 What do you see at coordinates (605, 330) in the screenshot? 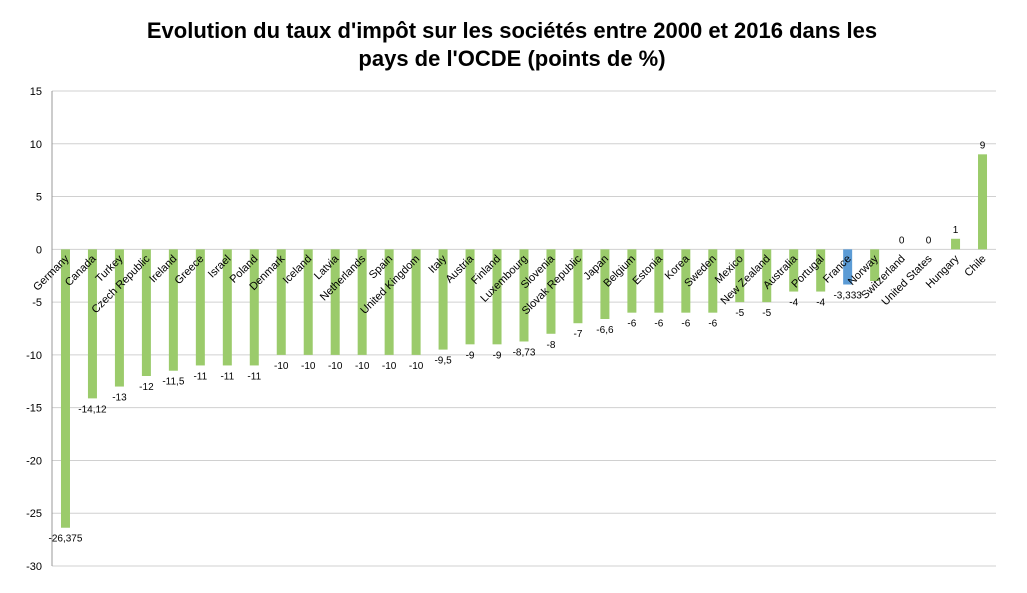
I see `value-label: -6,6` at bounding box center [605, 330].